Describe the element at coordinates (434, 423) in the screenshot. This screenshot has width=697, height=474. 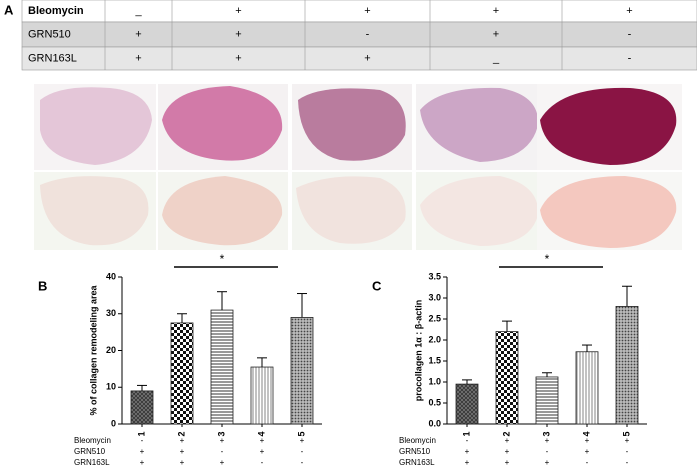
I see `y-tick-label: 0.0` at that location.